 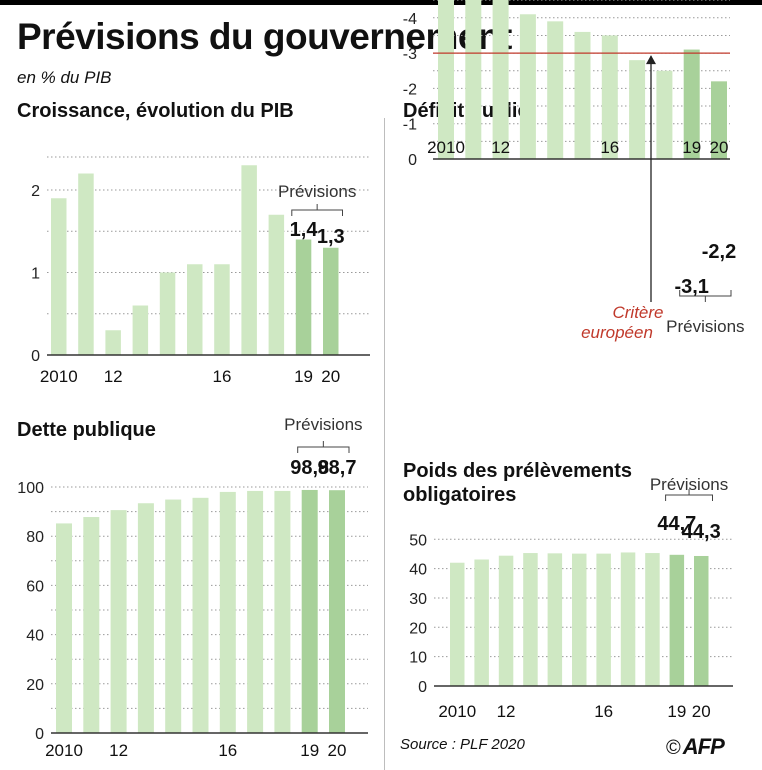 What do you see at coordinates (691, 287) in the screenshot?
I see `data-label-deficit-2019: -3,1` at bounding box center [691, 287].